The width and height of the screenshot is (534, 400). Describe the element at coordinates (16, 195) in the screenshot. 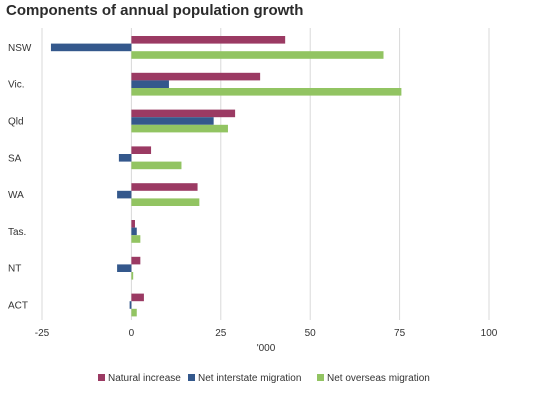

I see `category-label: WA` at that location.